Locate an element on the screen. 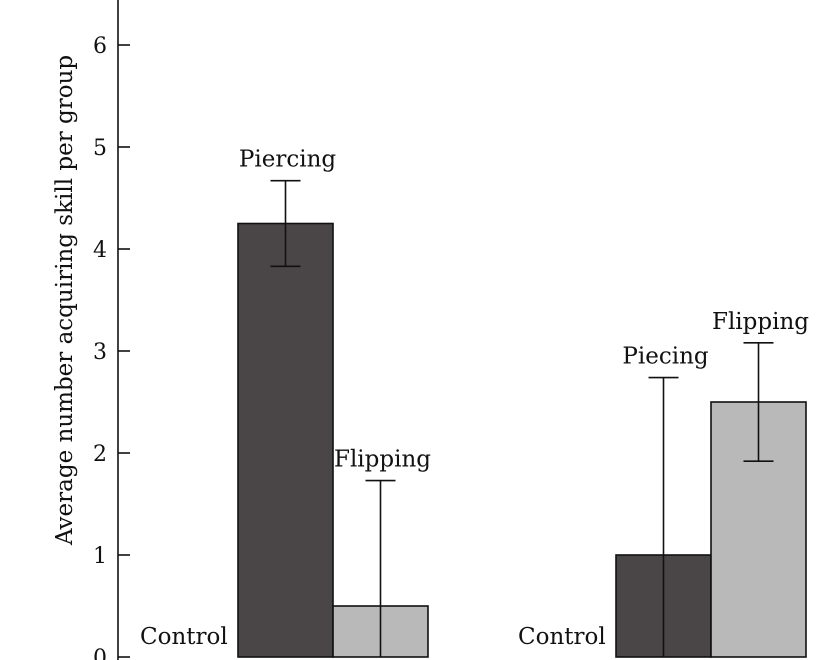 This screenshot has height=660, width=831. y-tick-label: 1 is located at coordinates (100, 556).